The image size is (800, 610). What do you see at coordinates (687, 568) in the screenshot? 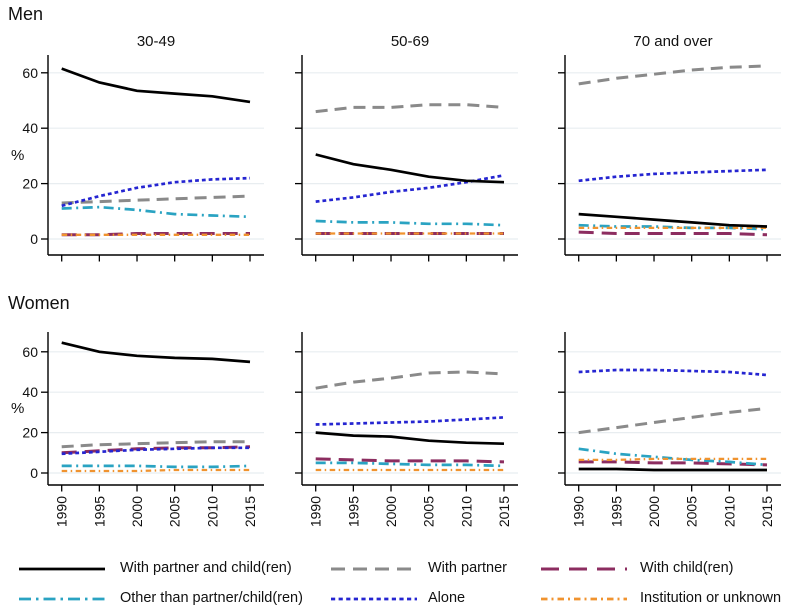
I see `legend-label-with-children: With child(ren)` at bounding box center [687, 568].